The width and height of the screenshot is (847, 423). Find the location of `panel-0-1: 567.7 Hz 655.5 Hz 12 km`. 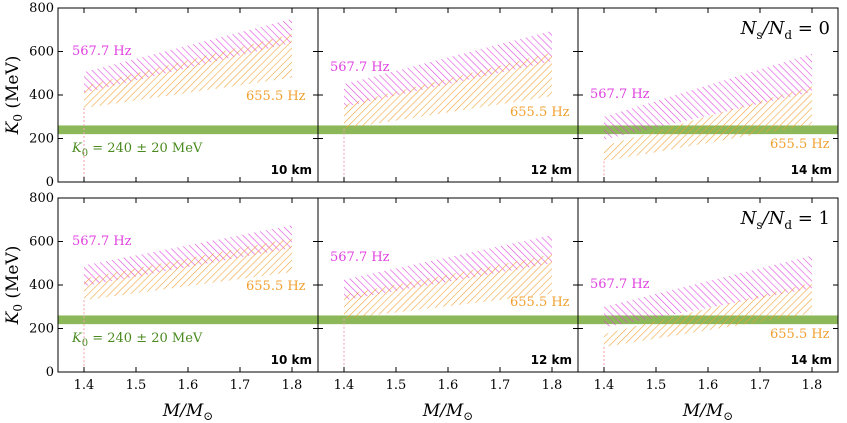

panel-0-1: 567.7 Hz 655.5 Hz 12 km is located at coordinates (448, 95).